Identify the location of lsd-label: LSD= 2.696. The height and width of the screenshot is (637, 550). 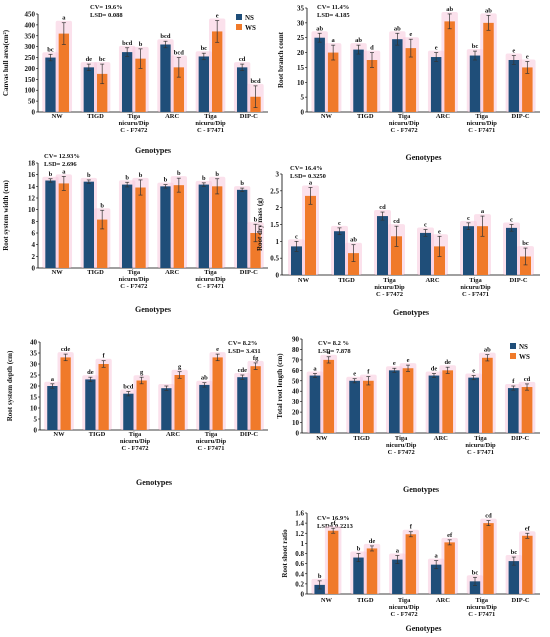
(60, 164).